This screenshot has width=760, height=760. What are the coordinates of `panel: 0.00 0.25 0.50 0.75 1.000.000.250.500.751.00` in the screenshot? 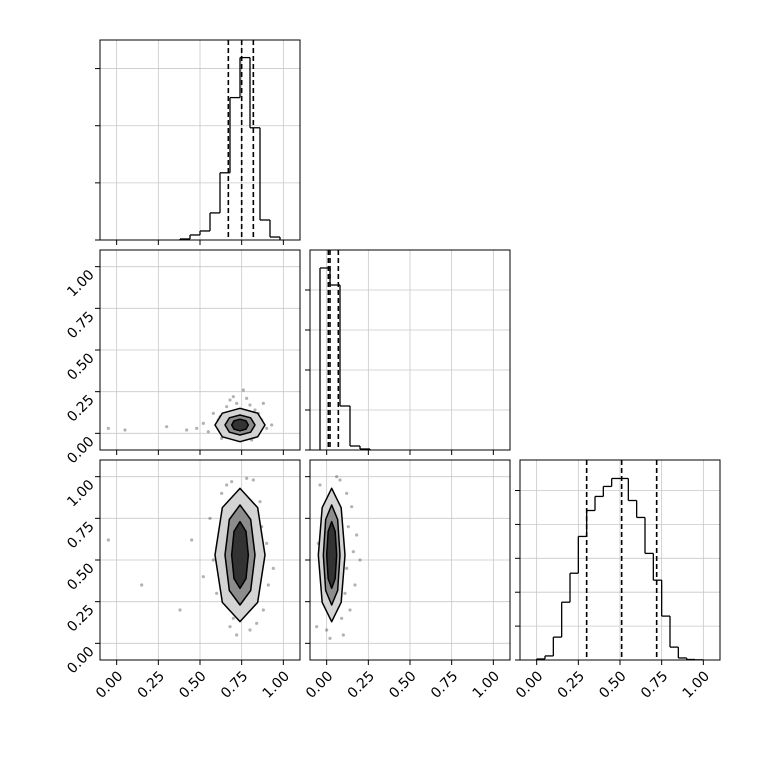 It's located at (182, 580).